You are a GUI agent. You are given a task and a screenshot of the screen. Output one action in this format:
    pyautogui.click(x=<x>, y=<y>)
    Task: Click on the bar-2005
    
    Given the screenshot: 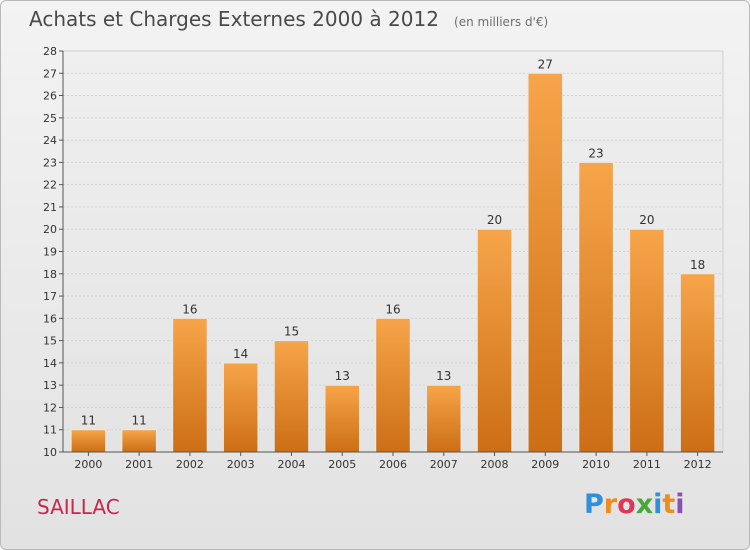 What is the action you would take?
    pyautogui.click(x=342, y=418)
    